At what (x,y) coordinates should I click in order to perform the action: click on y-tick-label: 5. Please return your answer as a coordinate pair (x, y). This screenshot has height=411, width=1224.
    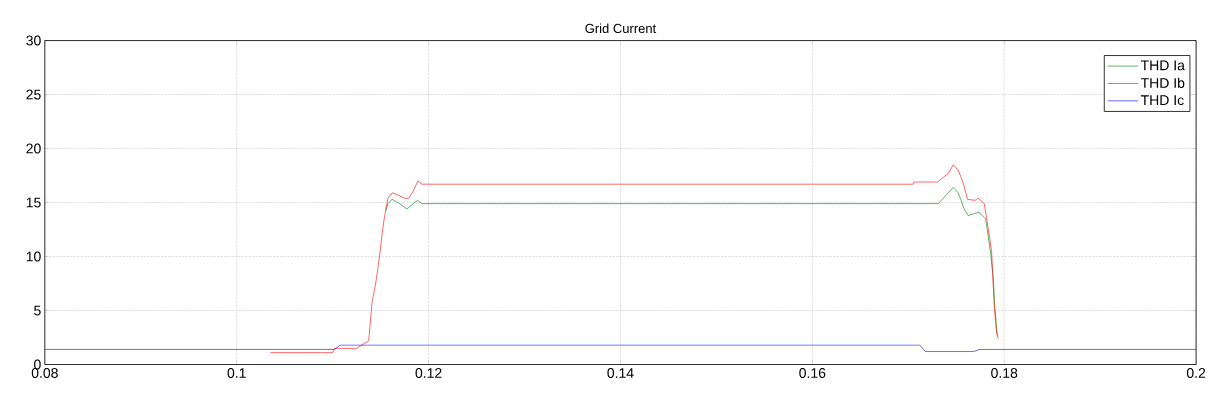
    Looking at the image, I should click on (37, 310).